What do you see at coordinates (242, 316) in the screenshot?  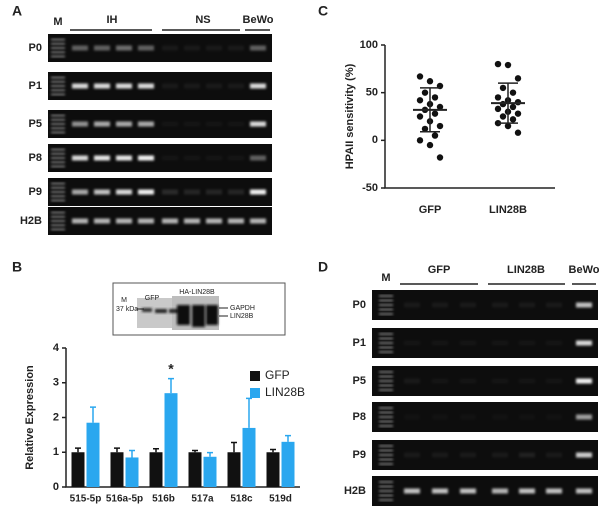 I see `blot-band: LIN28B` at bounding box center [242, 316].